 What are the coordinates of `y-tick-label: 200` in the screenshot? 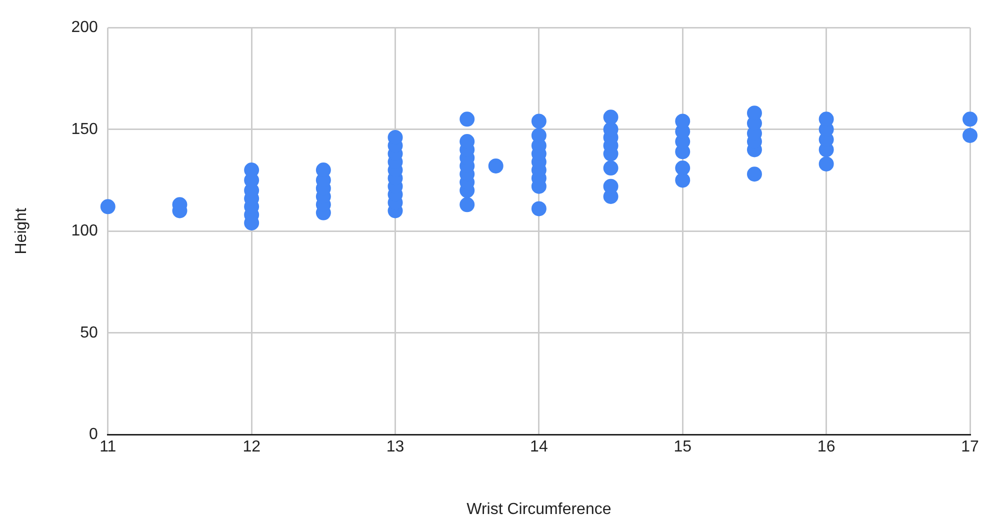 It's located at (84, 27).